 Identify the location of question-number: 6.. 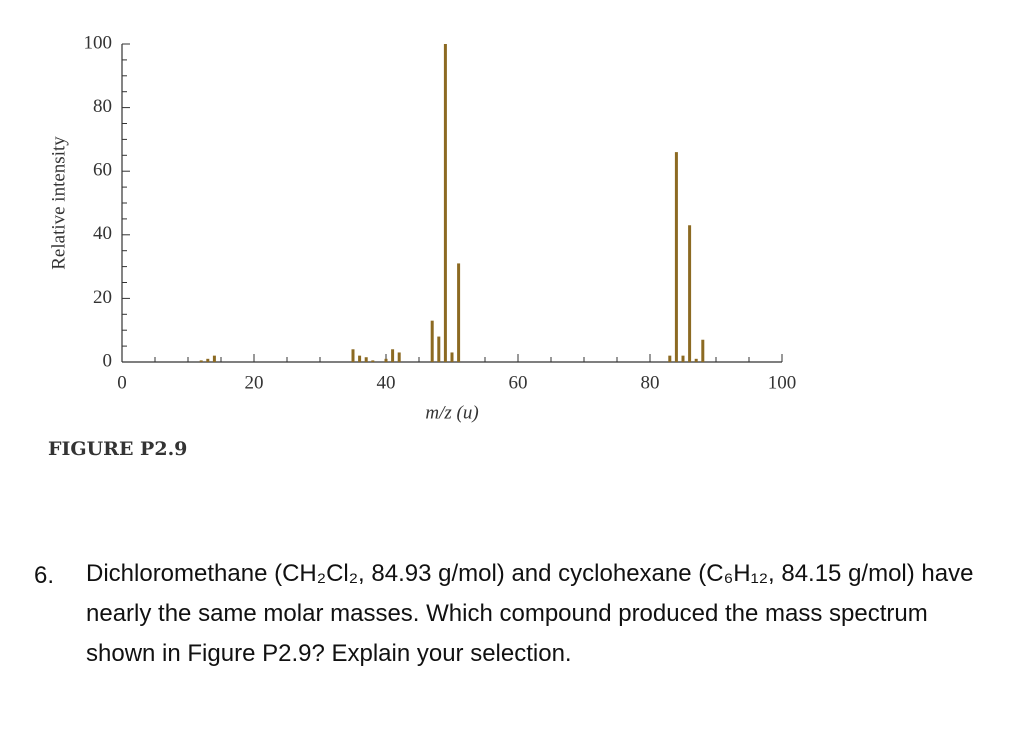
(44, 575).